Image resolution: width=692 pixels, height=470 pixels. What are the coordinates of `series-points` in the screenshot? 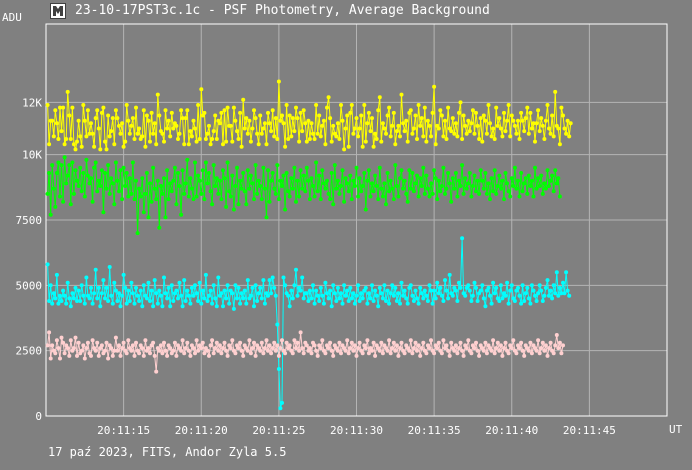 It's located at (309, 115).